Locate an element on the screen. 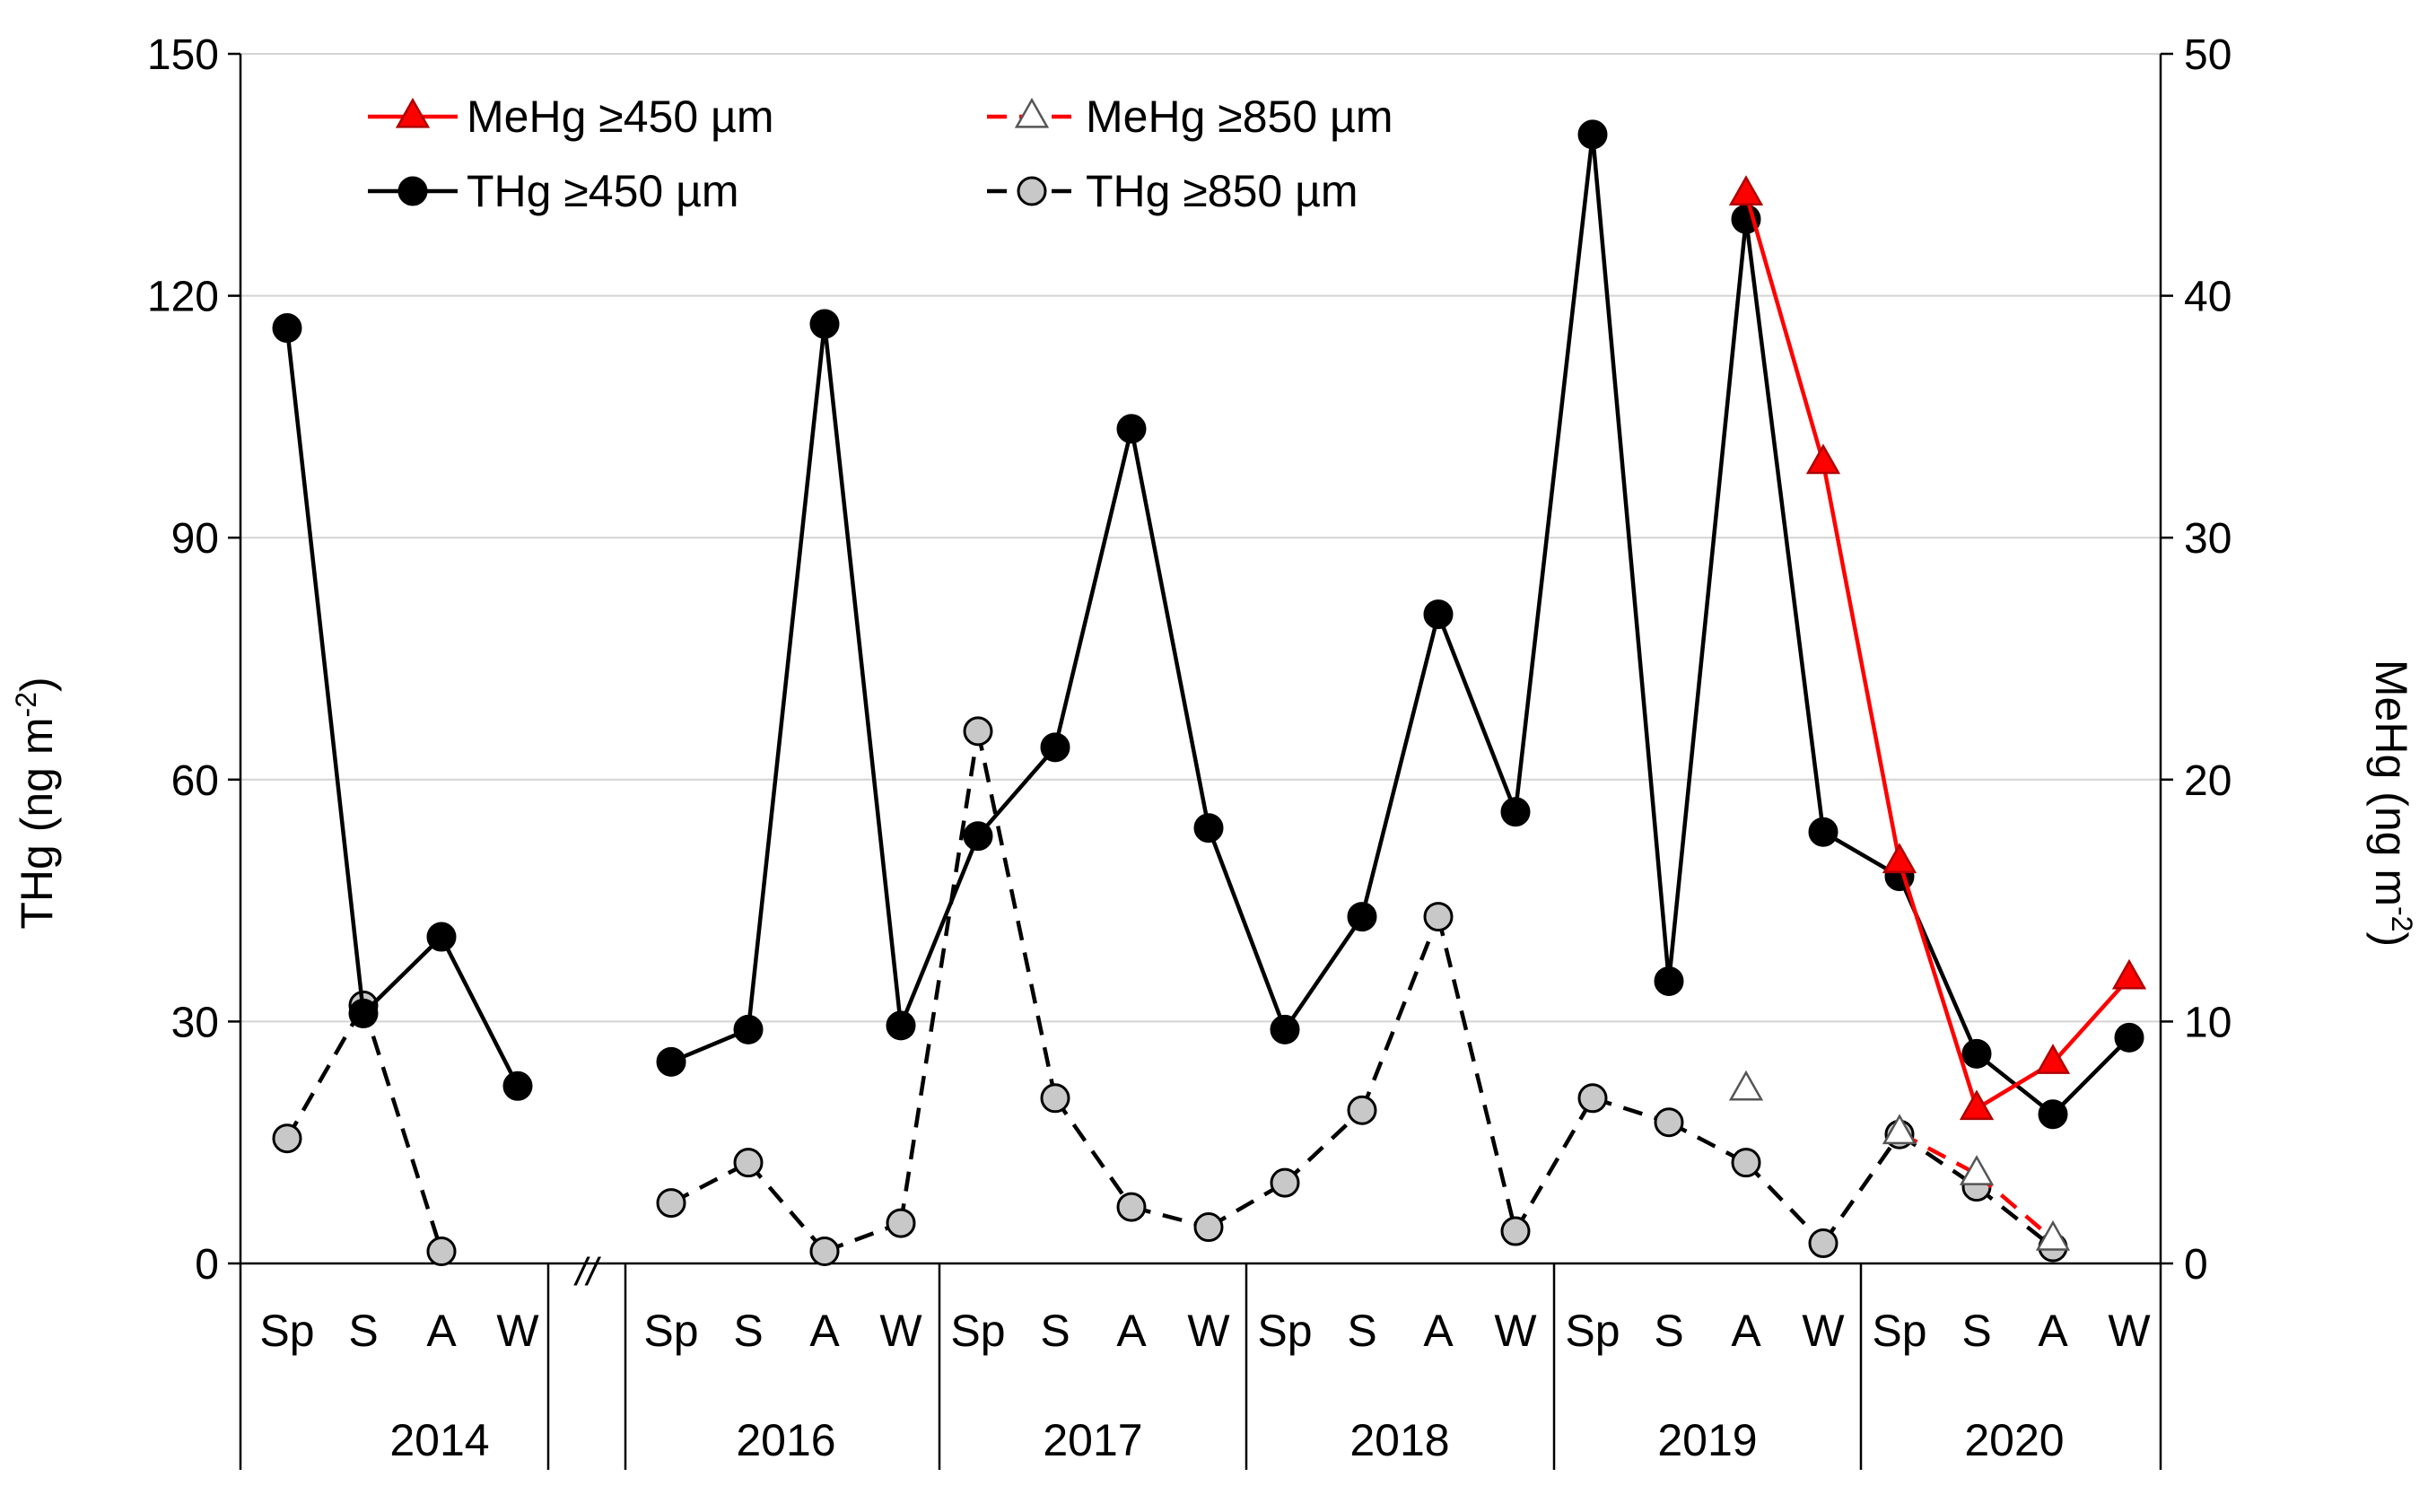  legend-item: MeHg ≥450 µm is located at coordinates (570, 117).